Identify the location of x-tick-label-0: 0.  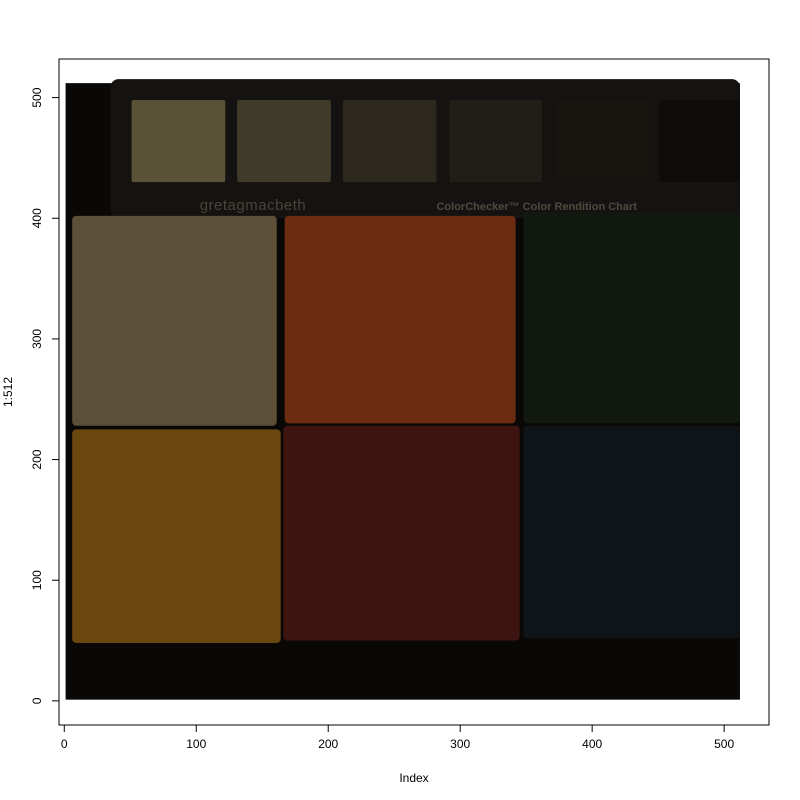
(64, 744).